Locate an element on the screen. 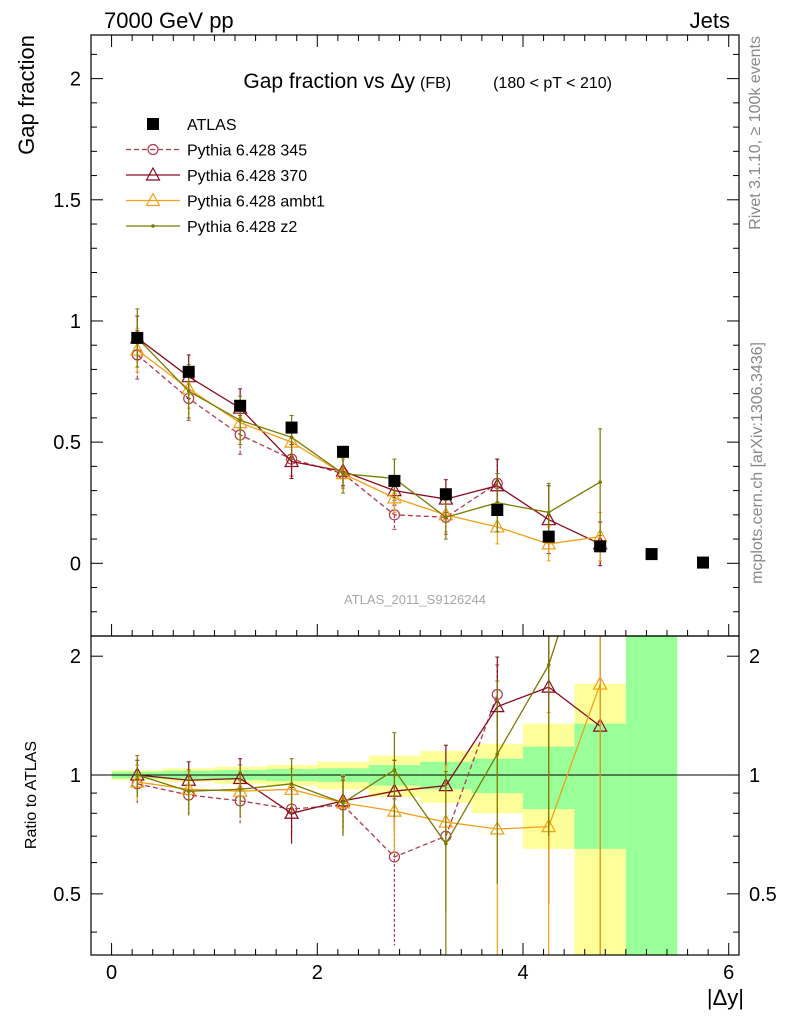 The width and height of the screenshot is (786, 1024). legend-label: Pythia 6.428 z2 is located at coordinates (242, 227).